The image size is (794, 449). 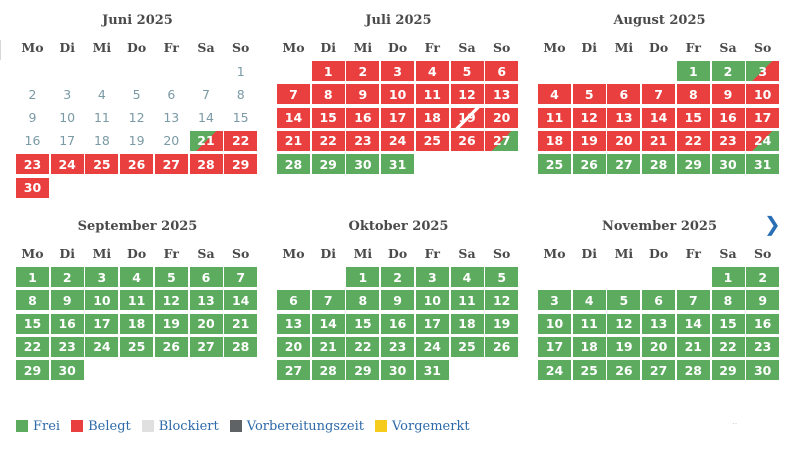 I want to click on day-cell: 13, so click(x=293, y=323).